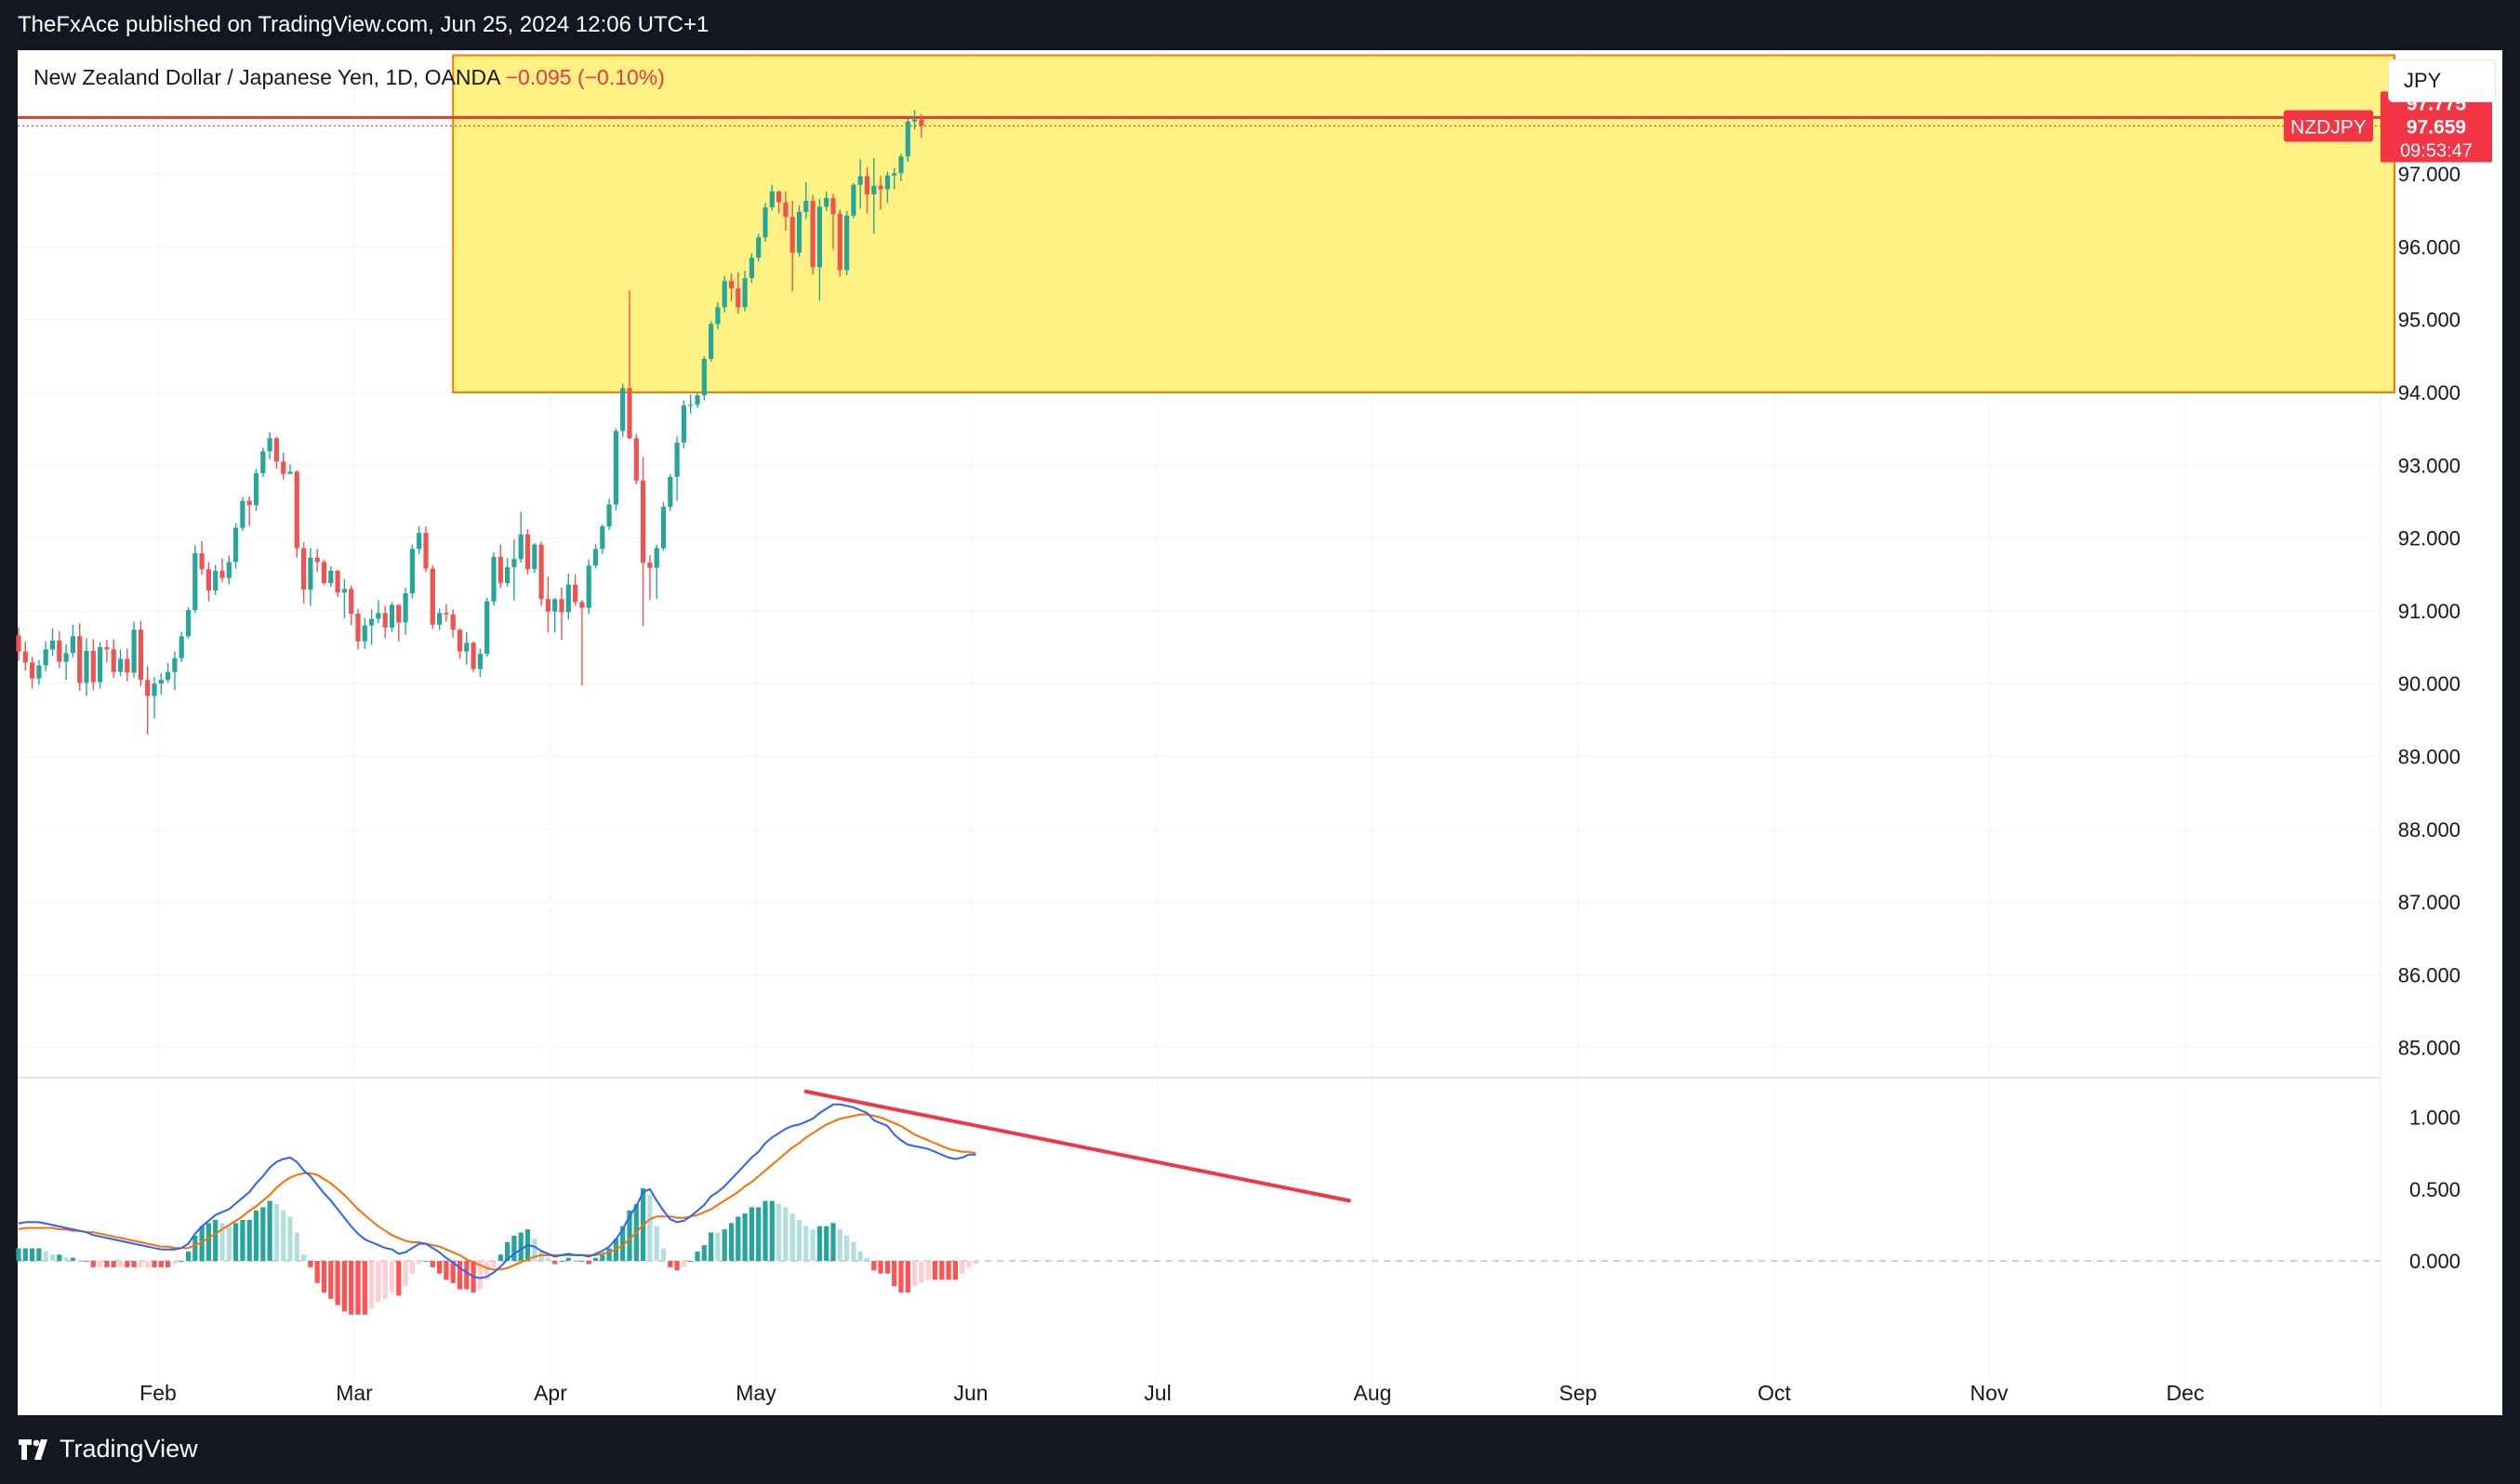  What do you see at coordinates (2429, 538) in the screenshot?
I see `price-tick-label-7: 92.000` at bounding box center [2429, 538].